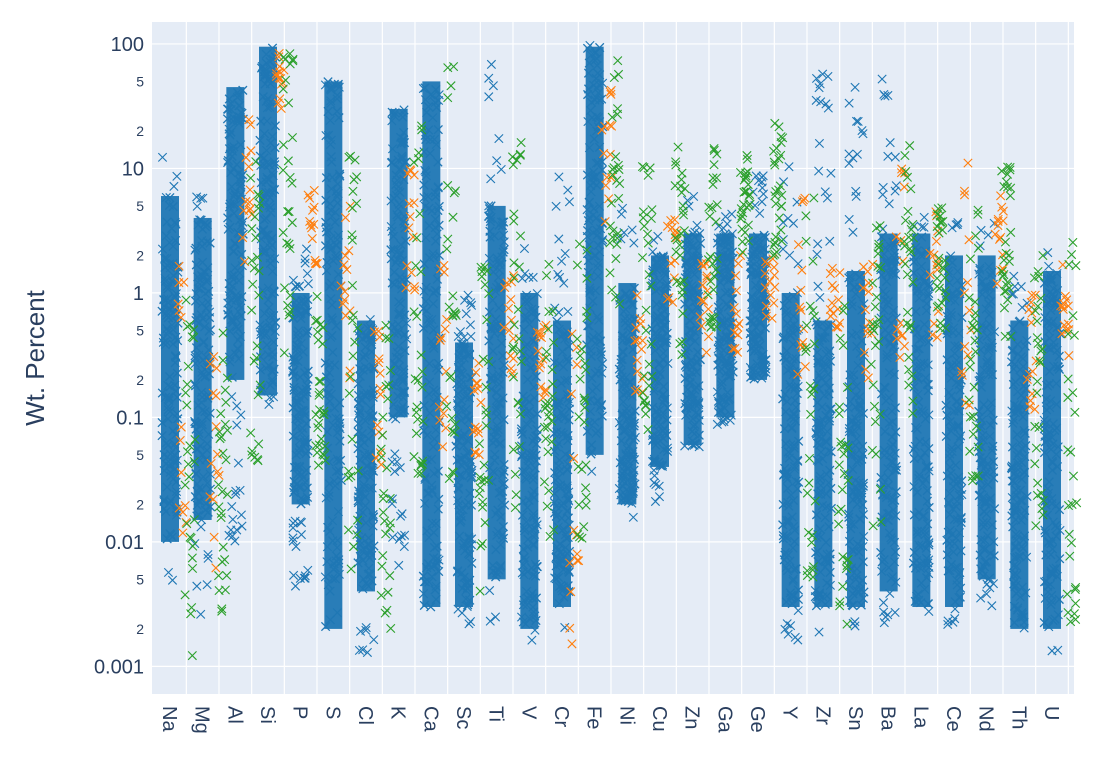  I want to click on point-Mg-b41, so click(202, 240).